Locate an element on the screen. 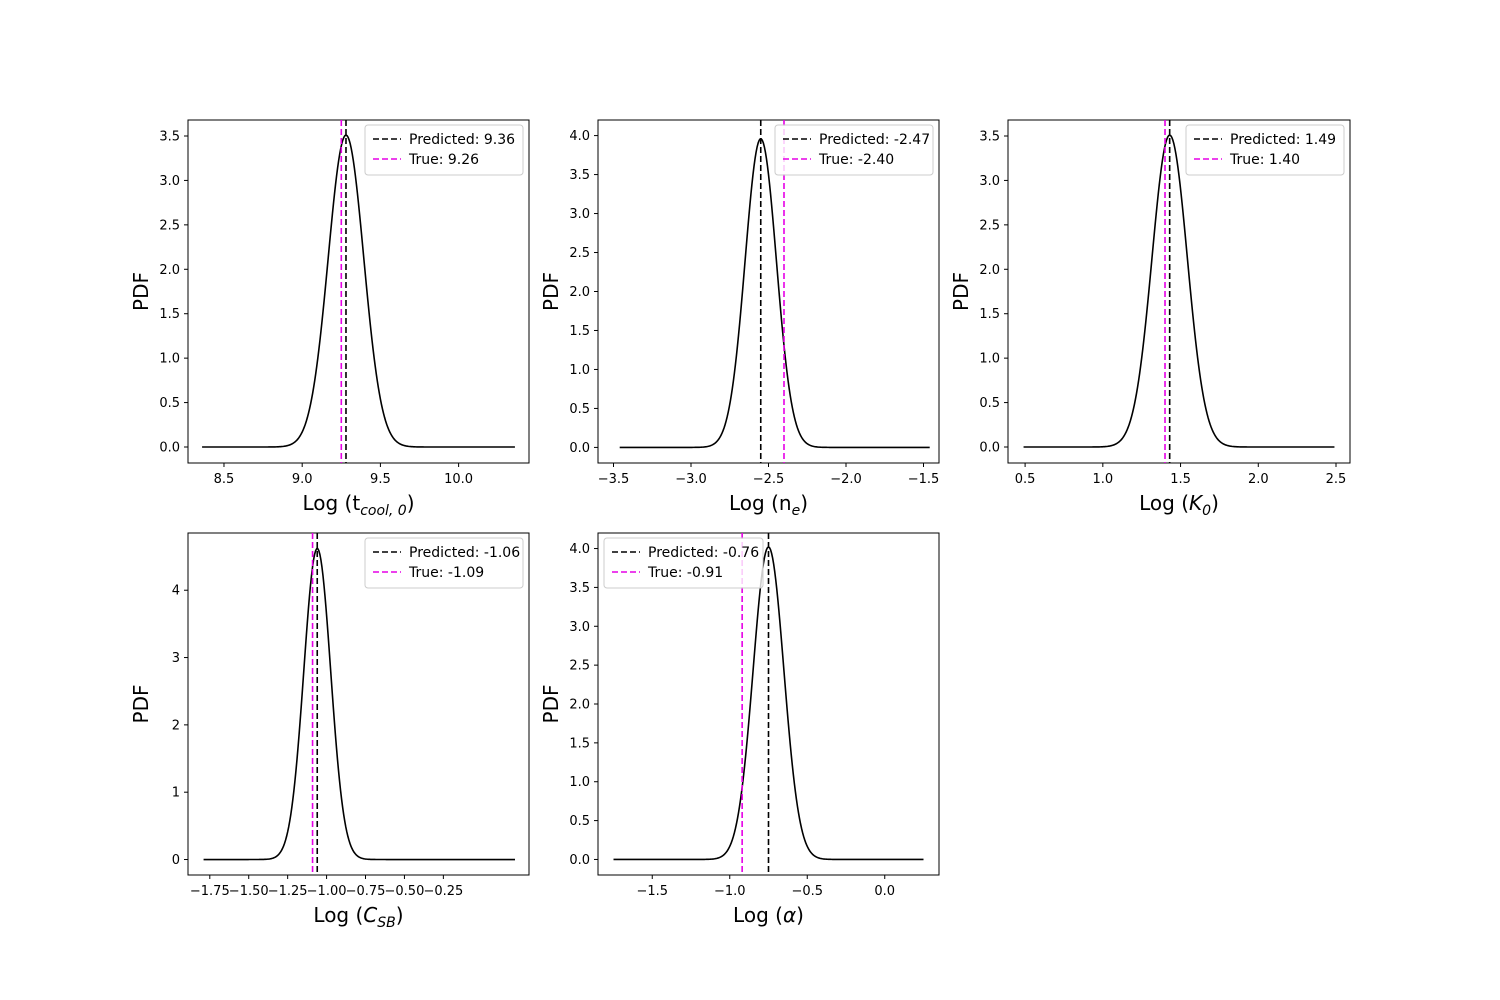 Image resolution: width=1500 pixels, height=1000 pixels. x-tick-label: −0.50 is located at coordinates (405, 891).